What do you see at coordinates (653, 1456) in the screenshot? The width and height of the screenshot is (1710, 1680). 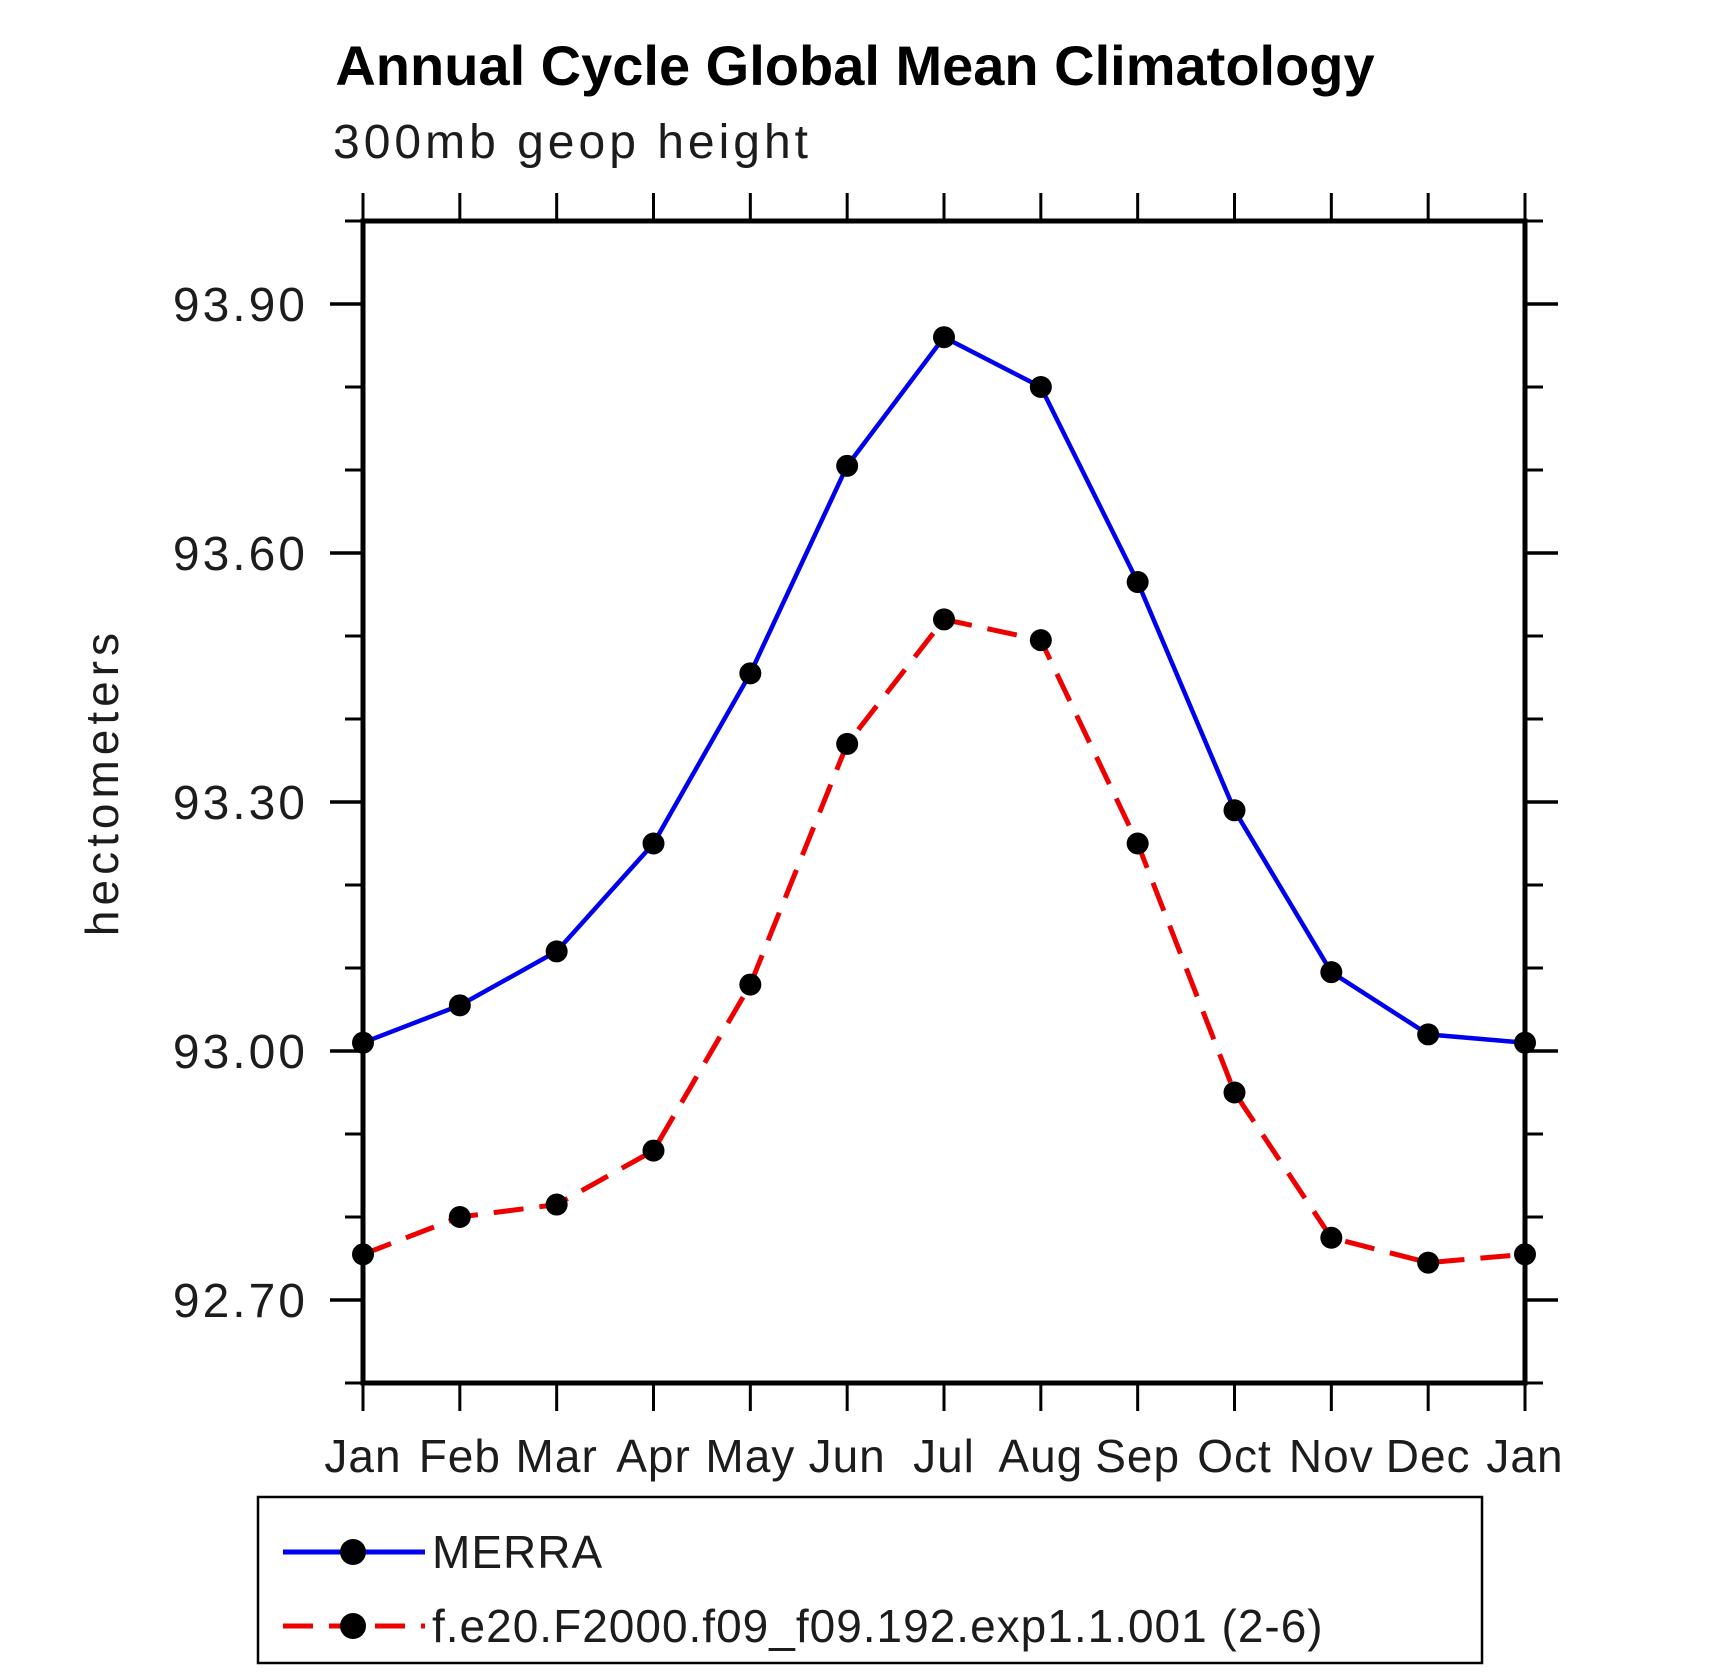 I see `x-tick-label: Apr` at bounding box center [653, 1456].